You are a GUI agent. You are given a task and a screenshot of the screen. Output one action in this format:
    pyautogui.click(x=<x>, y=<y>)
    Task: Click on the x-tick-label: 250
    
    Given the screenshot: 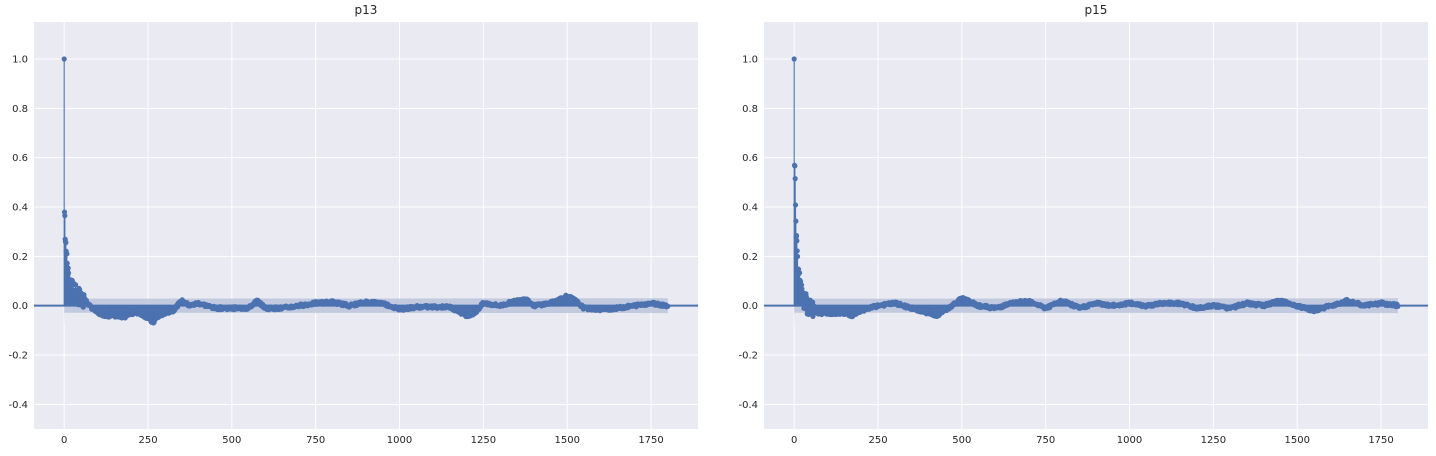 What is the action you would take?
    pyautogui.click(x=147, y=440)
    